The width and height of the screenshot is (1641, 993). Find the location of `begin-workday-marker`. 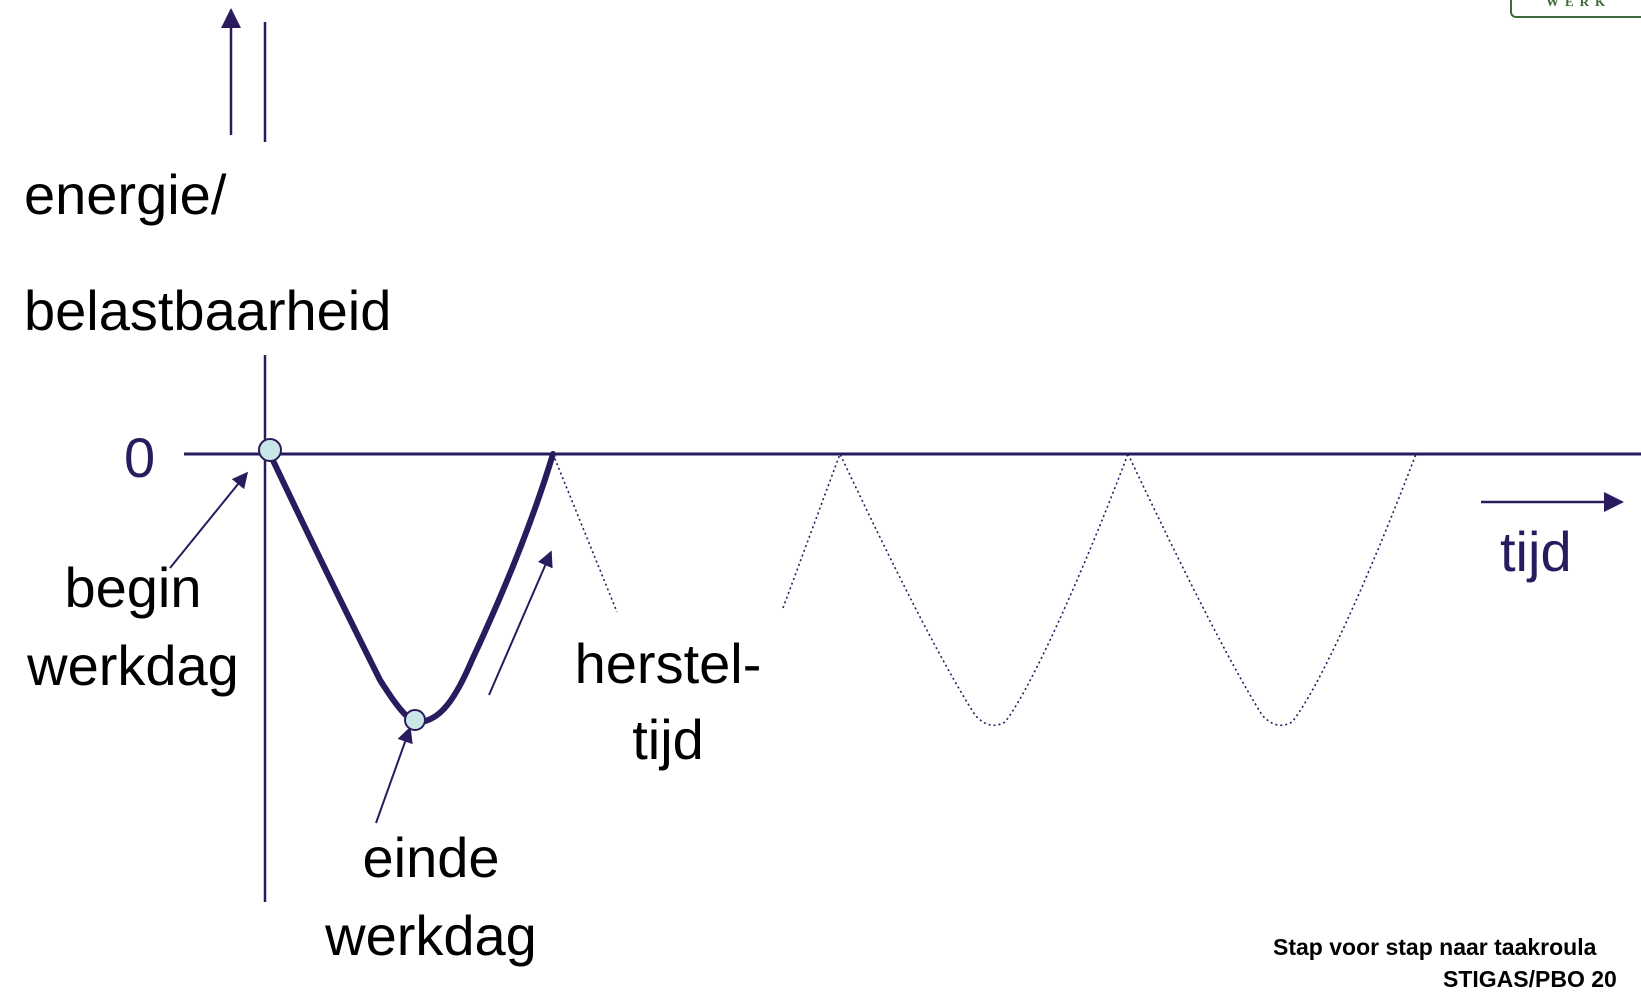

begin-workday-marker is located at coordinates (270, 450).